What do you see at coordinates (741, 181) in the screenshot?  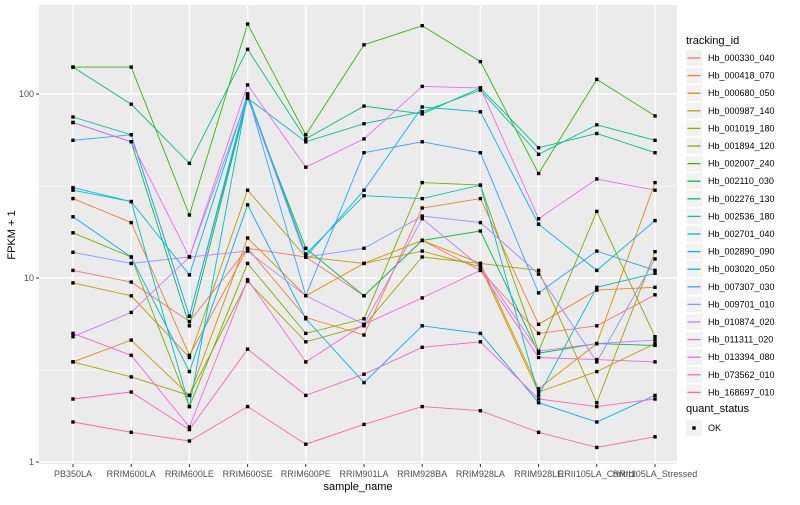 I see `legend-entry-label: Hb_002110_030` at bounding box center [741, 181].